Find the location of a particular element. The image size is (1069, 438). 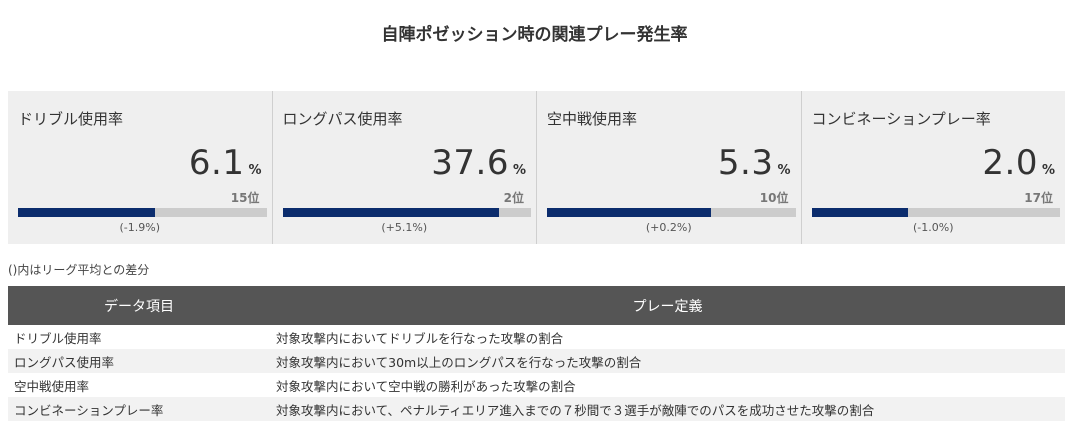

stat-rank: 15位 is located at coordinates (245, 198).